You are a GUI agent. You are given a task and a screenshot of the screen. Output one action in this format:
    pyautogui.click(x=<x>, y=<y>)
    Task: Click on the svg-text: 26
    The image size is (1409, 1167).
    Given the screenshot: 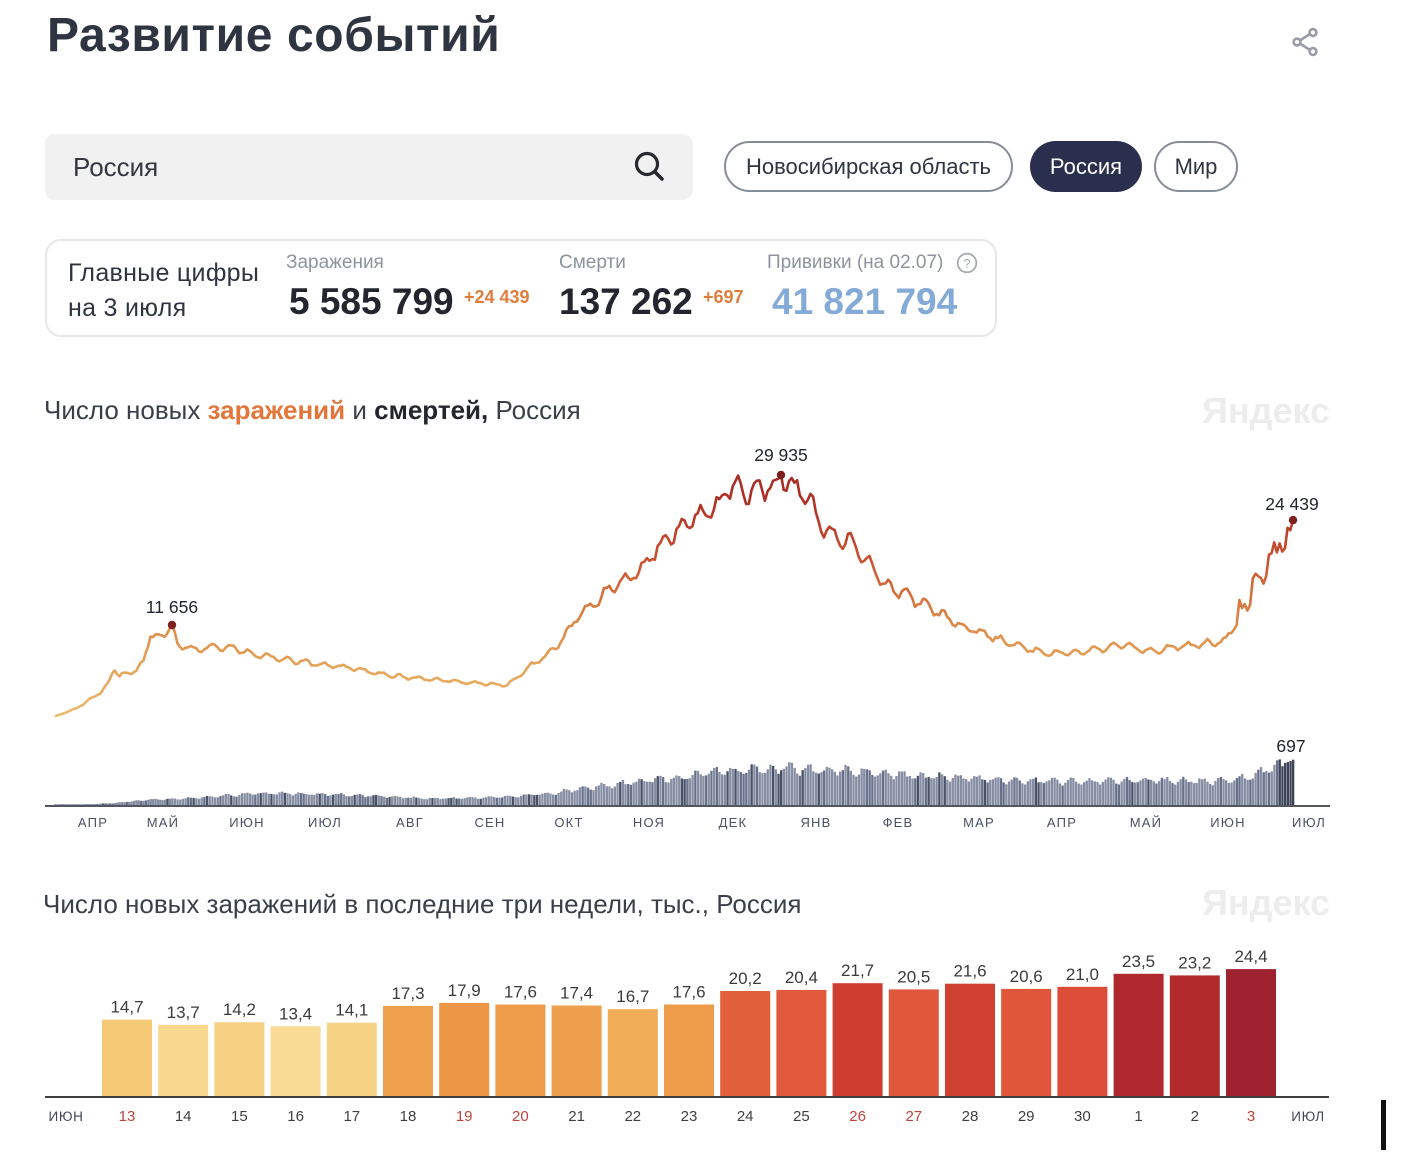 What is the action you would take?
    pyautogui.click(x=857, y=1116)
    